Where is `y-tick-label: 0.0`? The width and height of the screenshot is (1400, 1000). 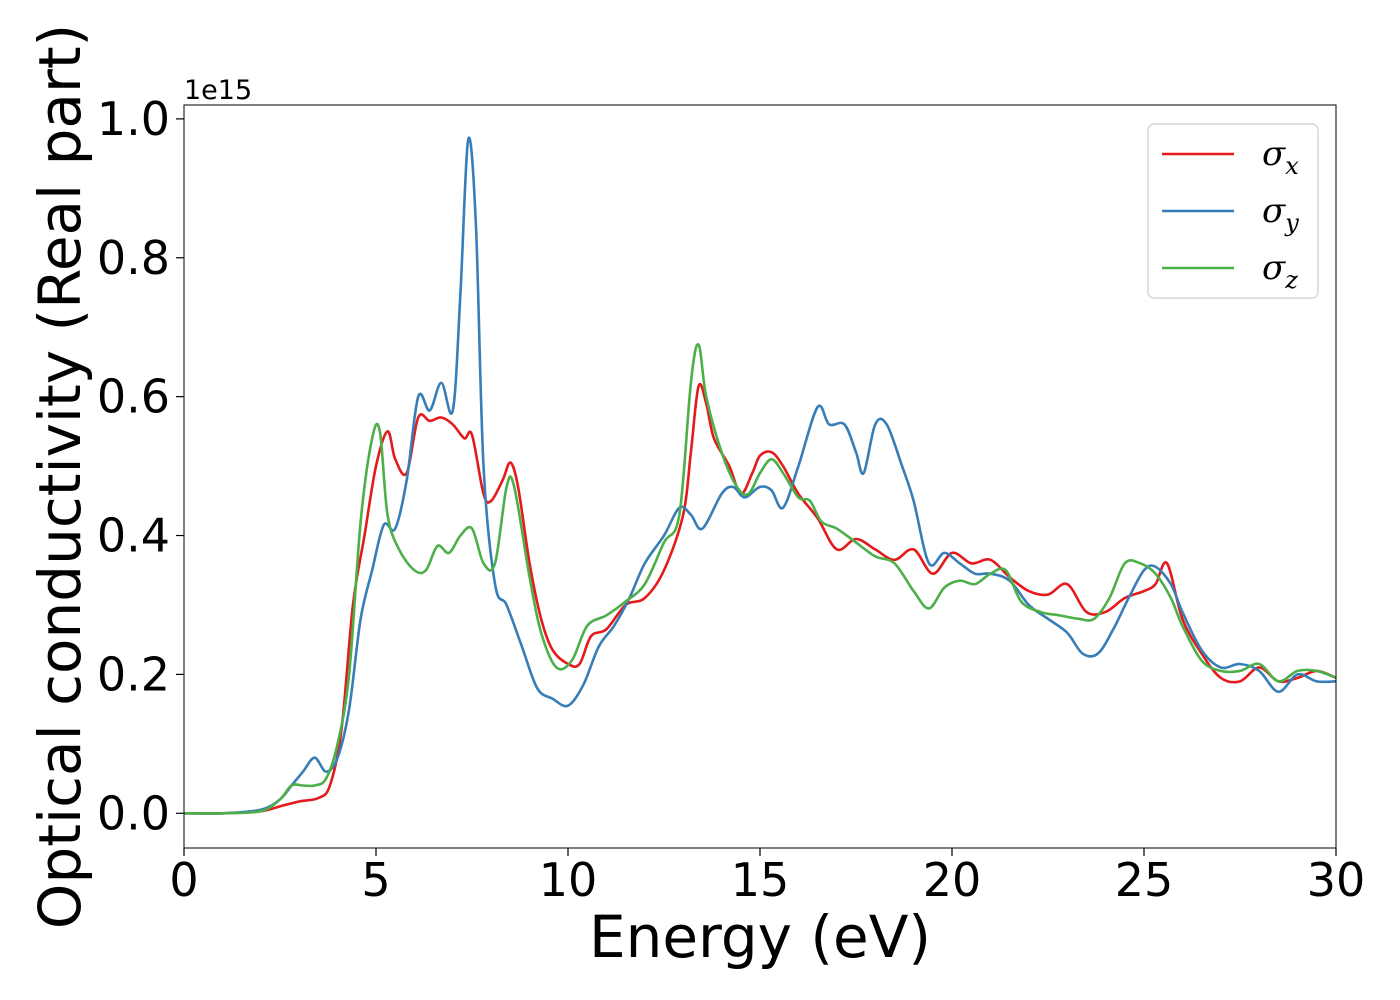
y-tick-label: 0.0 is located at coordinates (133, 813).